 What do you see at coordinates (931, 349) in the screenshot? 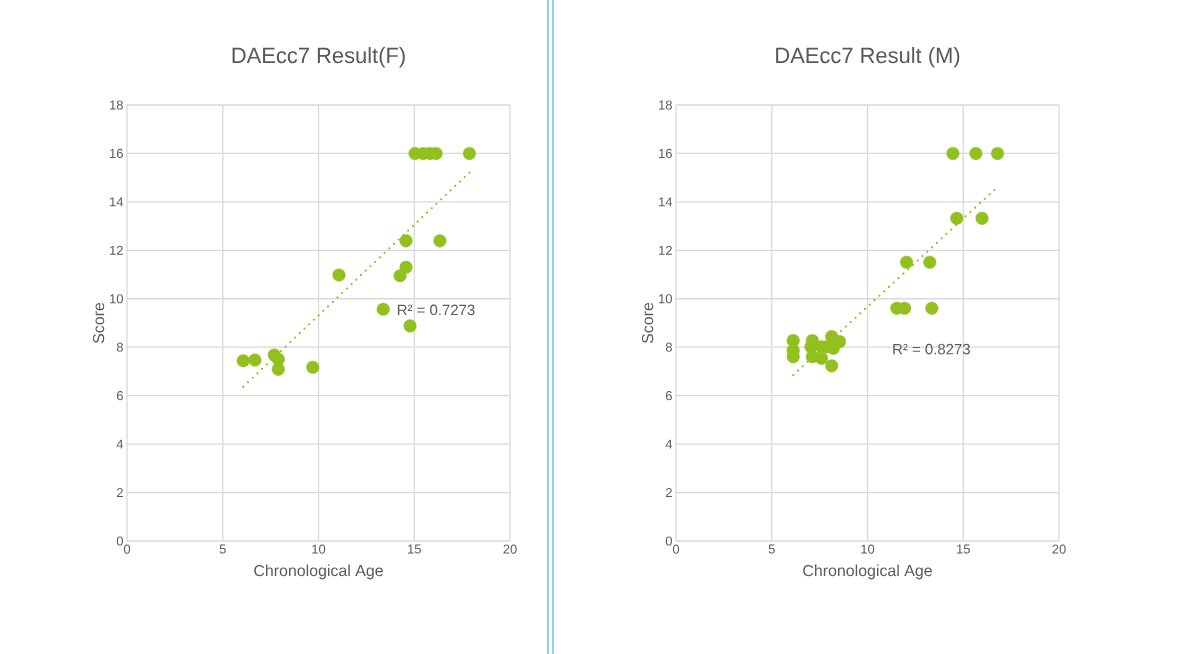
I see `annotation: R² = 0.8273` at bounding box center [931, 349].